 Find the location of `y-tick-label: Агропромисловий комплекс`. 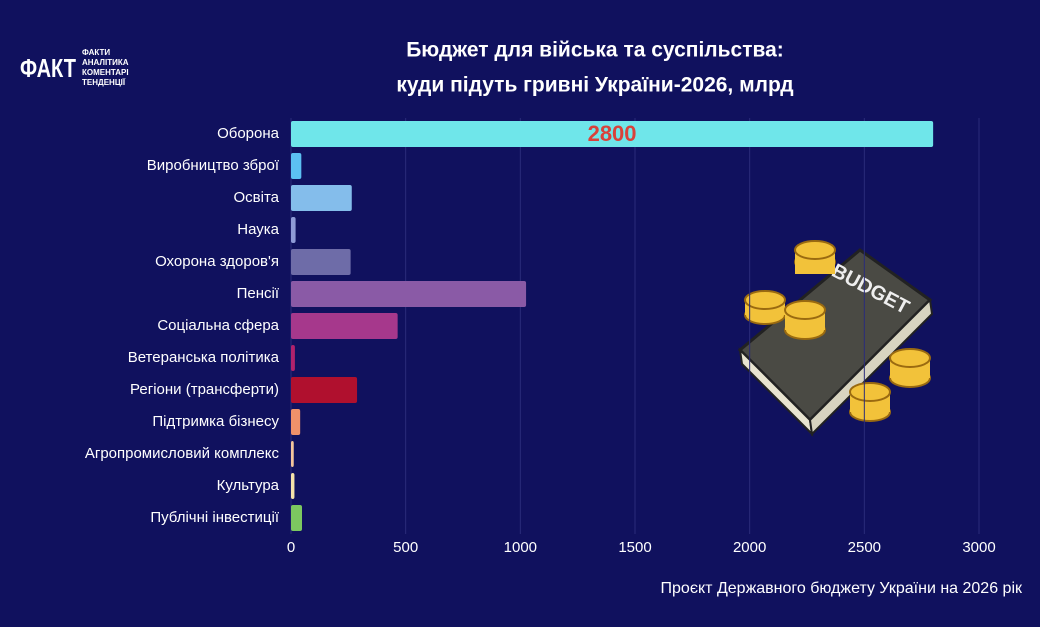

y-tick-label: Агропромисловий комплекс is located at coordinates (182, 453).